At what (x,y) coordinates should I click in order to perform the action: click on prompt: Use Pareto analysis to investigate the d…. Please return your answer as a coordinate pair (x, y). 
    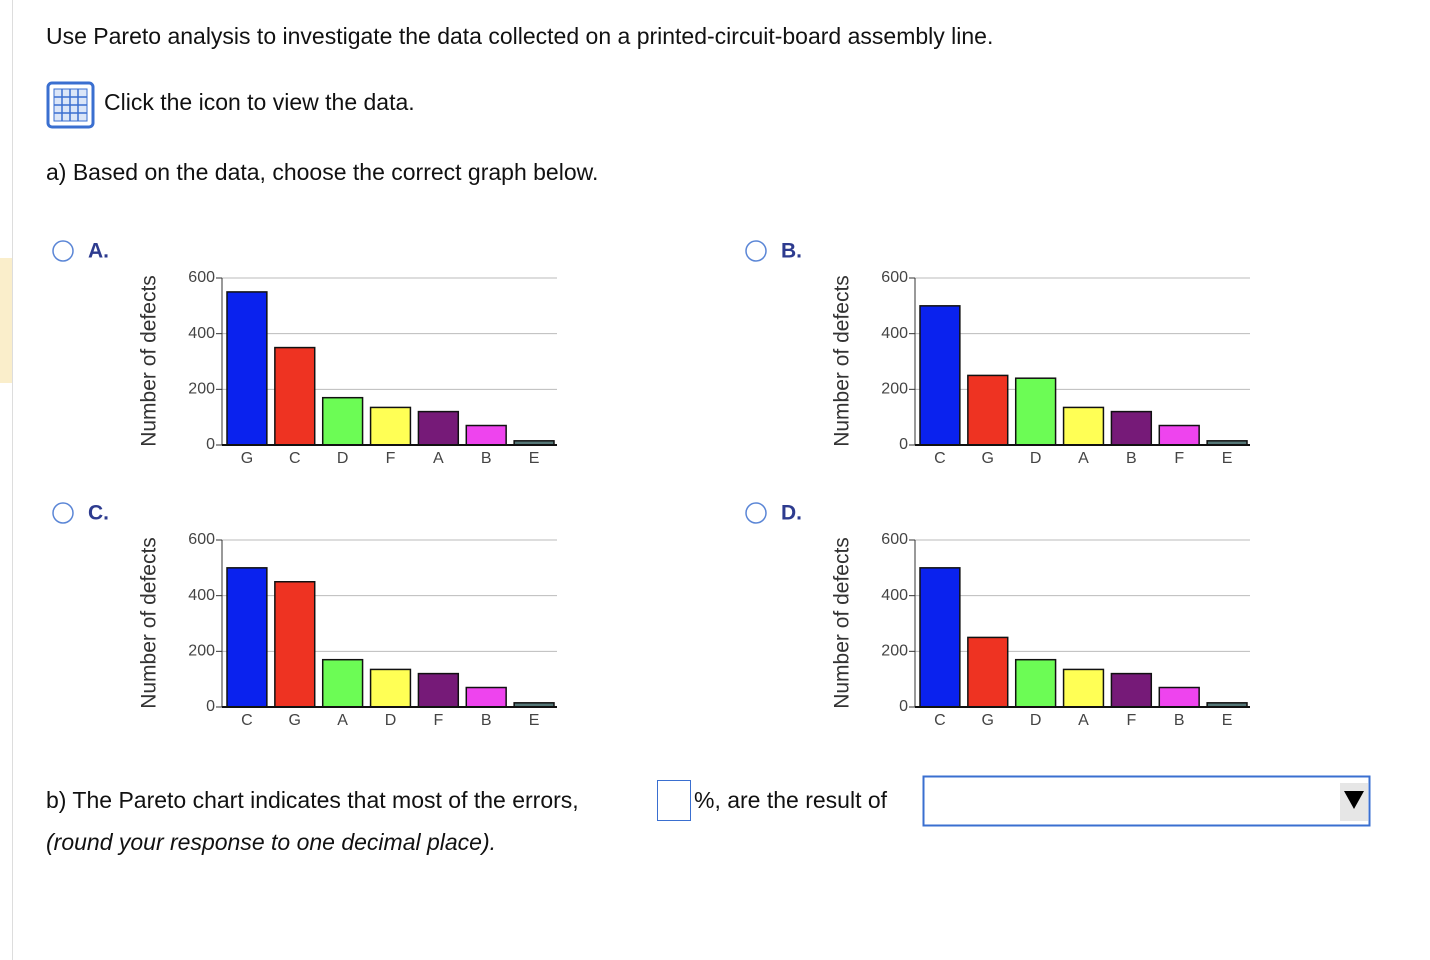
    Looking at the image, I should click on (519, 36).